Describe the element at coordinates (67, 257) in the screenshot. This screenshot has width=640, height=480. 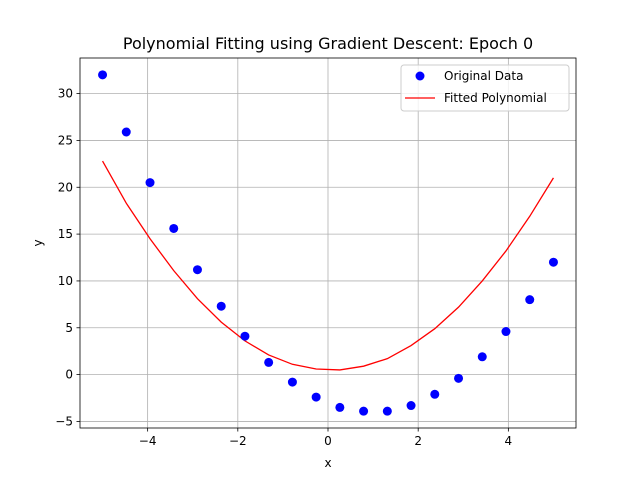
I see `y-axis-ticks: −5 0 5 10 15 20 25 30` at that location.